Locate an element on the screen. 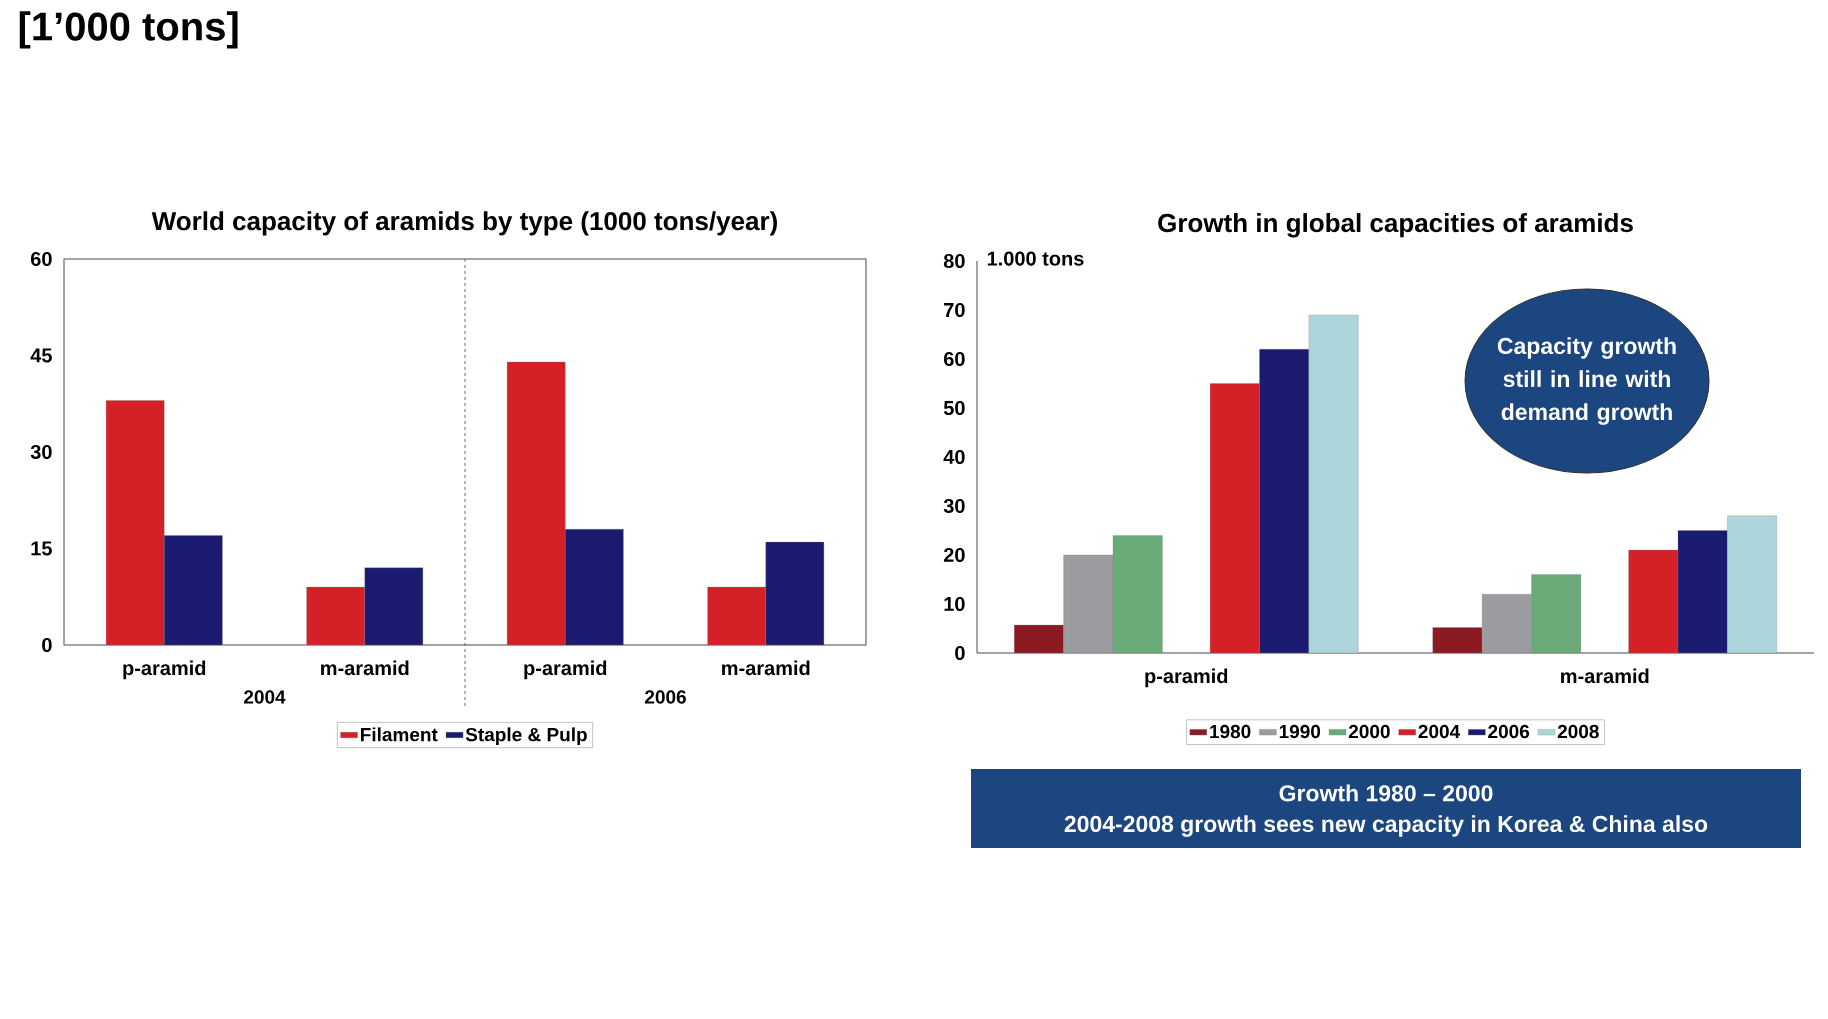 This screenshot has height=1019, width=1828. legend-label: 2008 is located at coordinates (1578, 731).